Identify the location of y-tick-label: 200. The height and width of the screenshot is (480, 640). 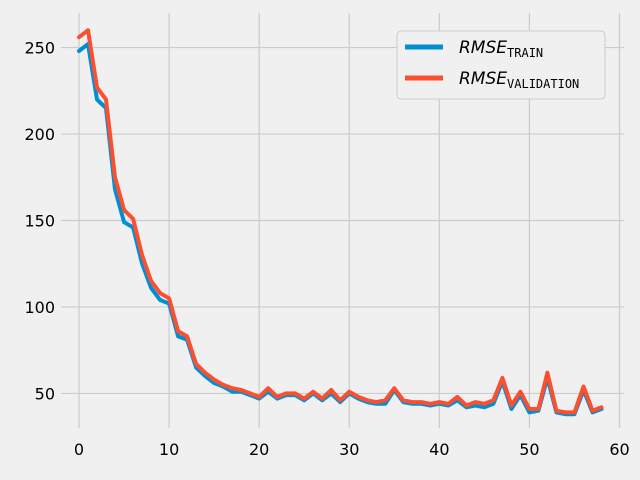
(39, 134).